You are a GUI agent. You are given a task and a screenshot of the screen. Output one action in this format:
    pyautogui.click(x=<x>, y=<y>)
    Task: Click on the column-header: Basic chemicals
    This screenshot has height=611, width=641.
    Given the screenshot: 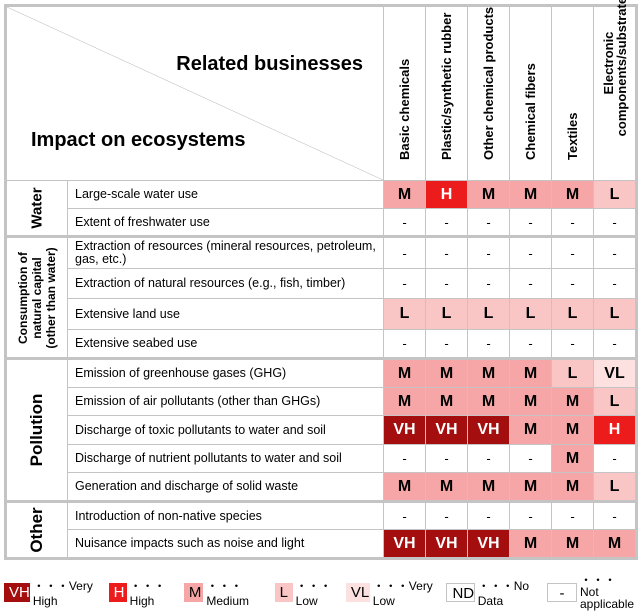 What is the action you would take?
    pyautogui.click(x=404, y=93)
    